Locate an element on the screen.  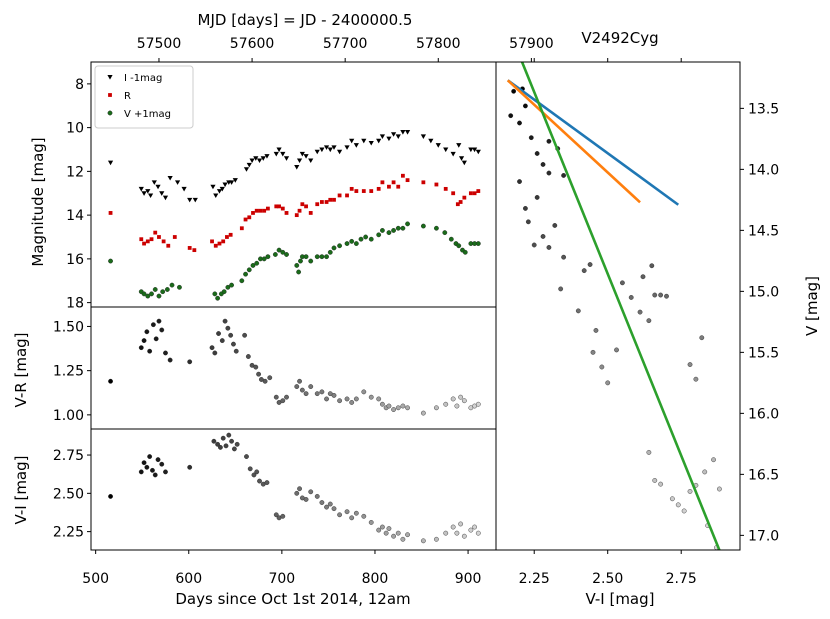
y-tick-label: 13.5 is located at coordinates (763, 109).